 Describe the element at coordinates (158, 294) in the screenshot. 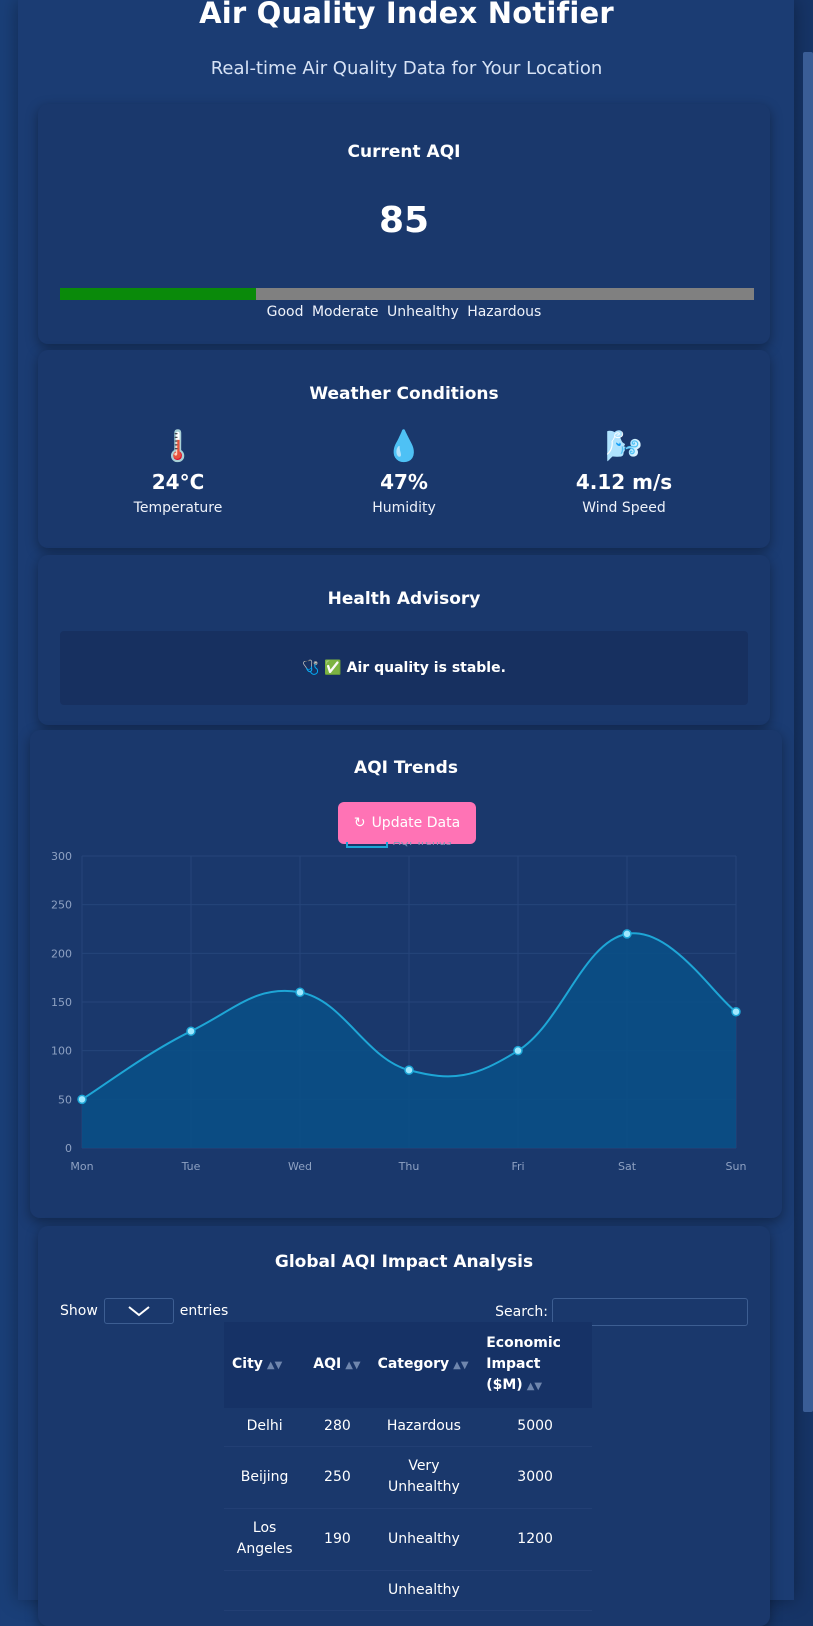

I see `aqi-progress-fill` at that location.